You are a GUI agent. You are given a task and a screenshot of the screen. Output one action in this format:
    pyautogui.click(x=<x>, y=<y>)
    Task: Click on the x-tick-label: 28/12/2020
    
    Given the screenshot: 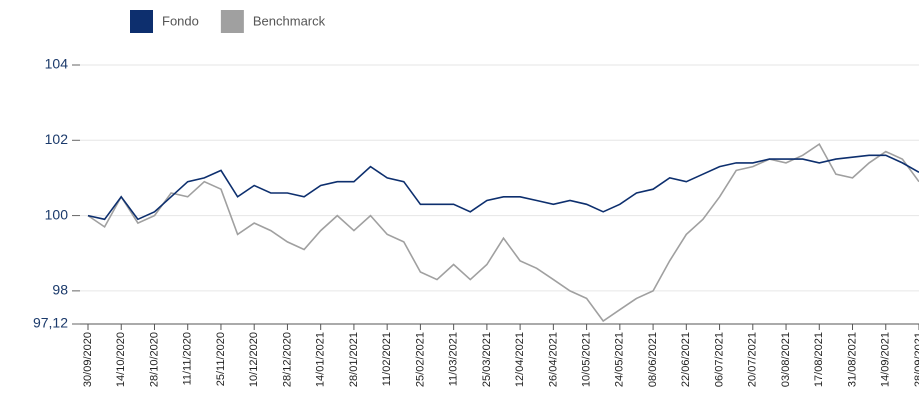 What is the action you would take?
    pyautogui.click(x=287, y=359)
    